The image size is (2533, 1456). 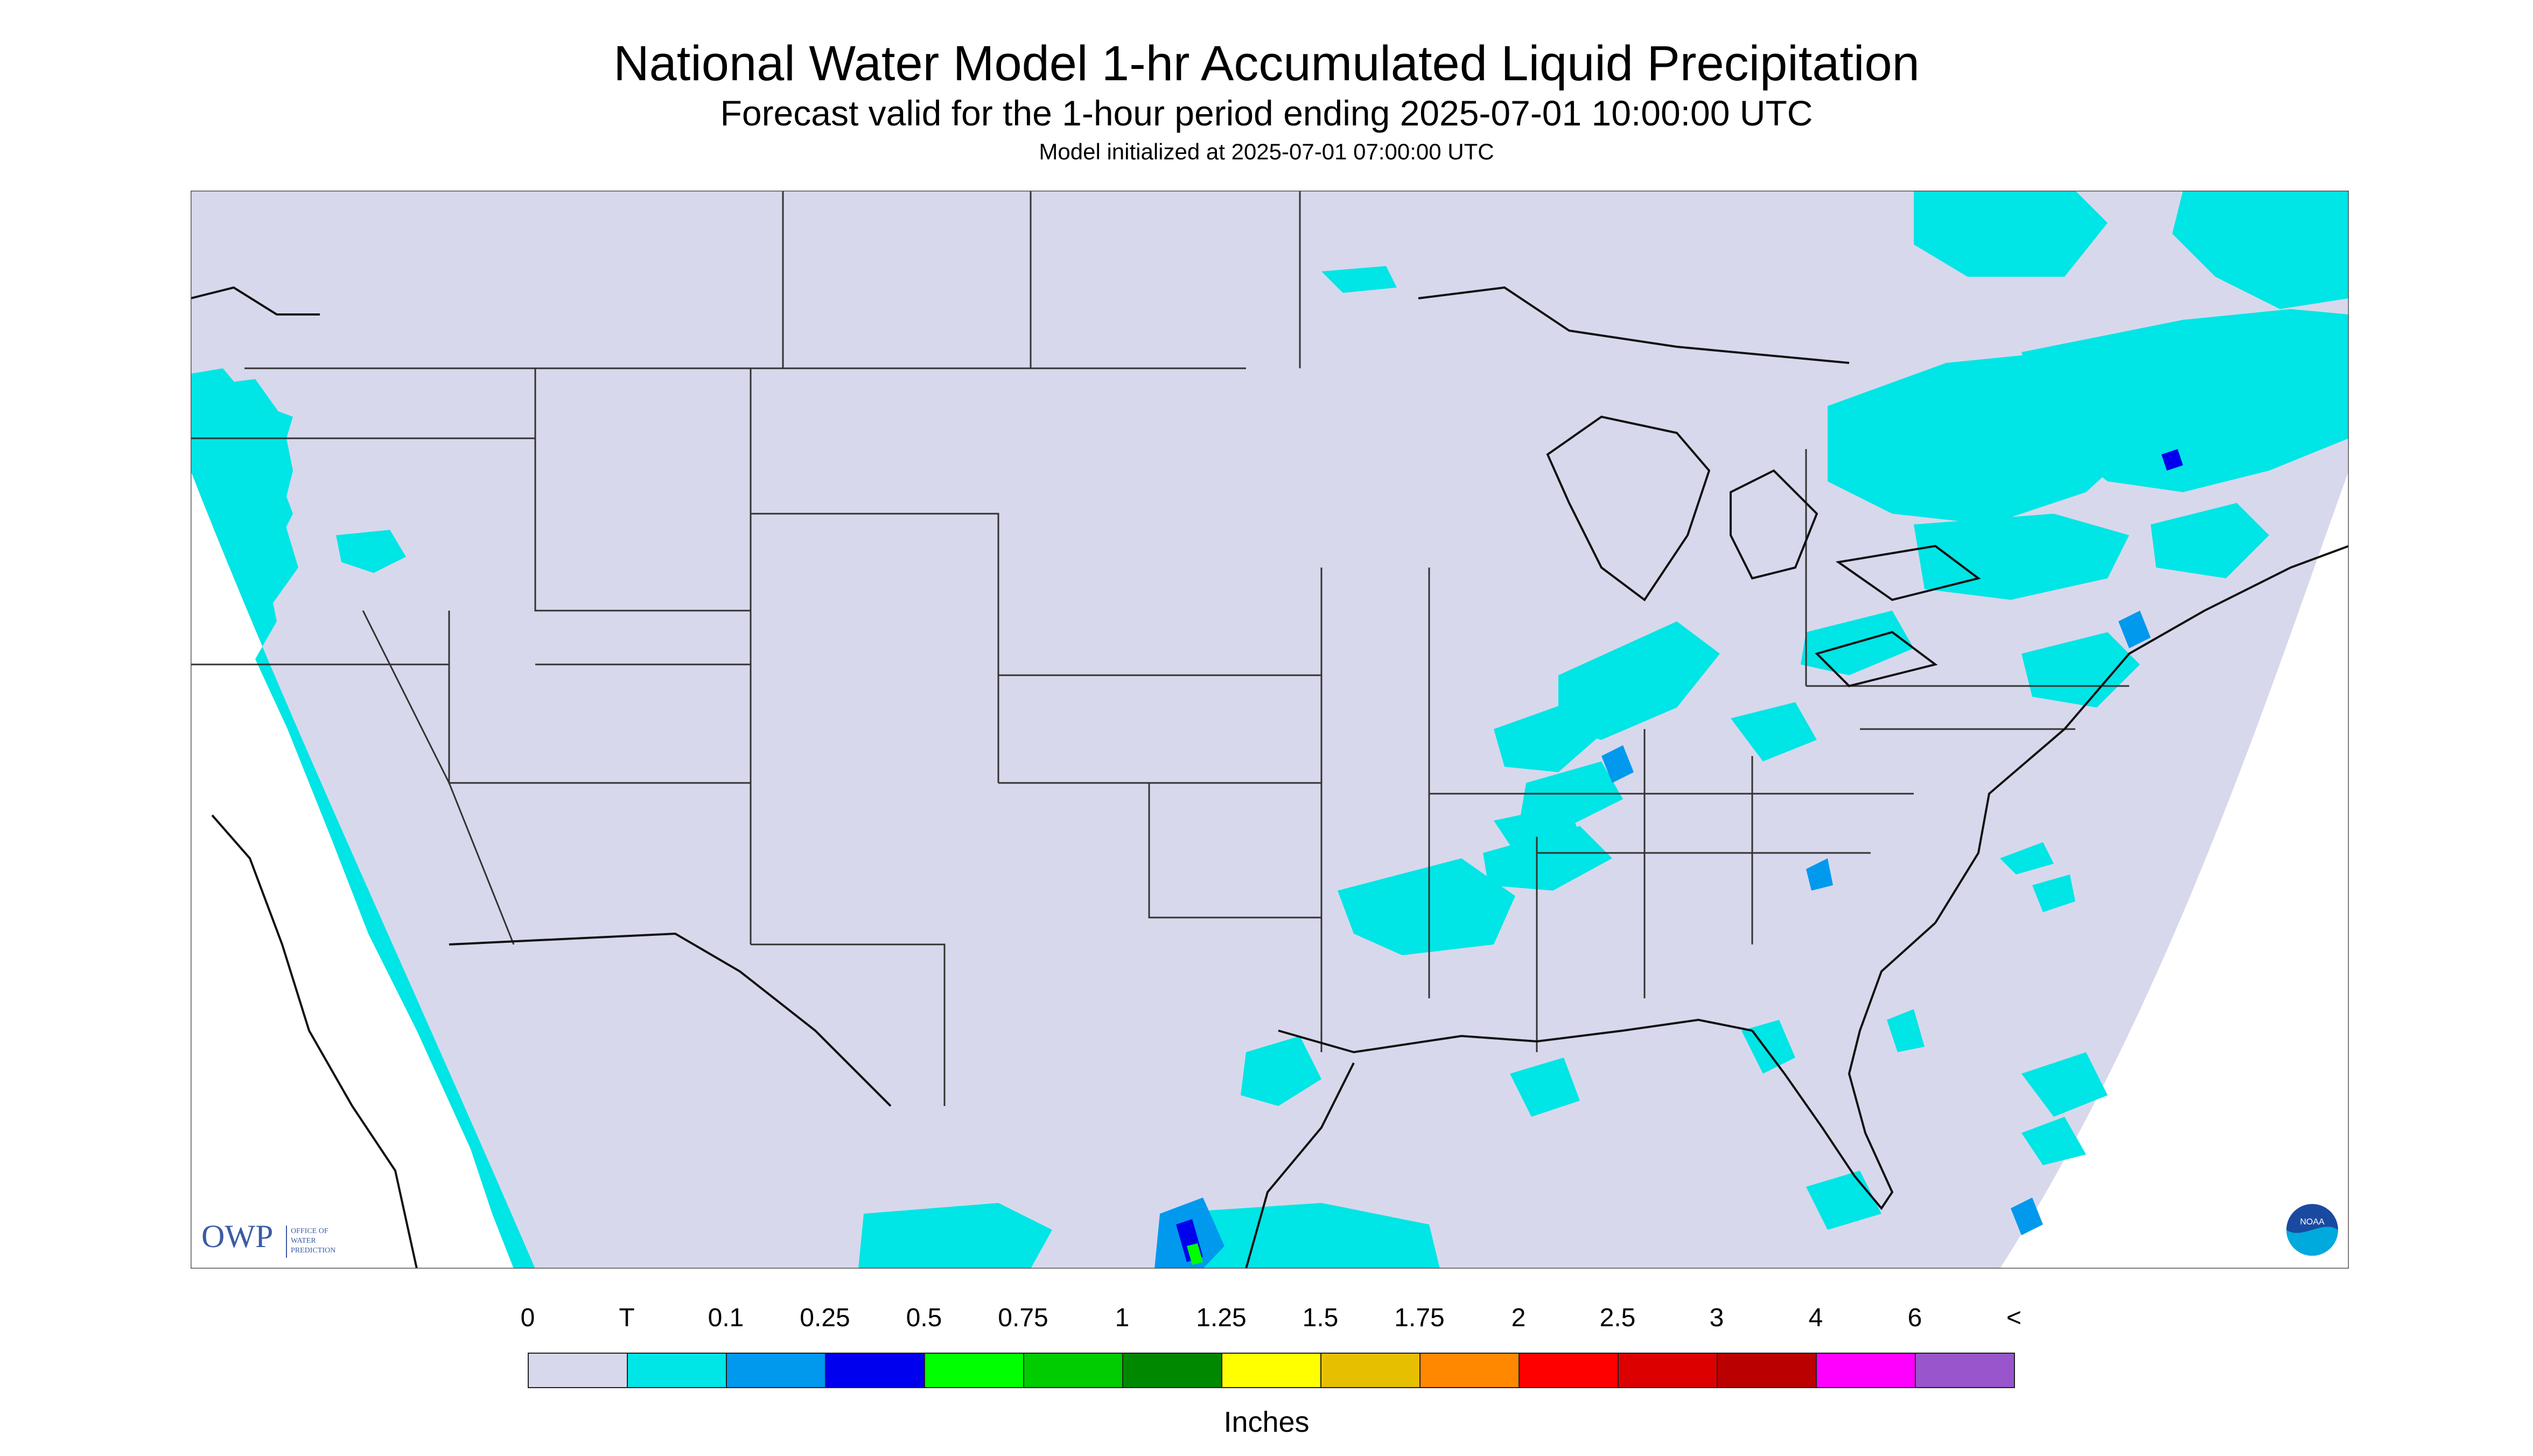 I want to click on legend-label: 0.25, so click(x=825, y=1318).